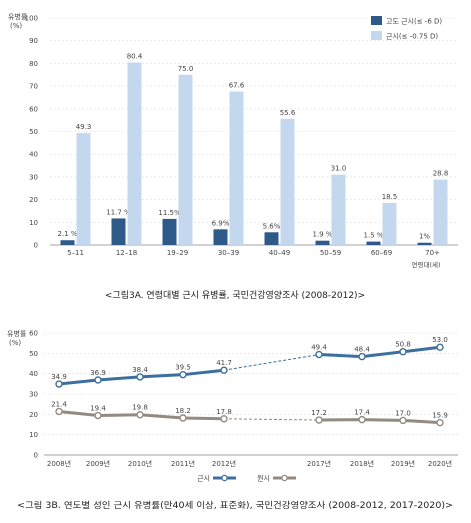  Describe the element at coordinates (224, 412) in the screenshot. I see `data-label: 17.8` at that location.